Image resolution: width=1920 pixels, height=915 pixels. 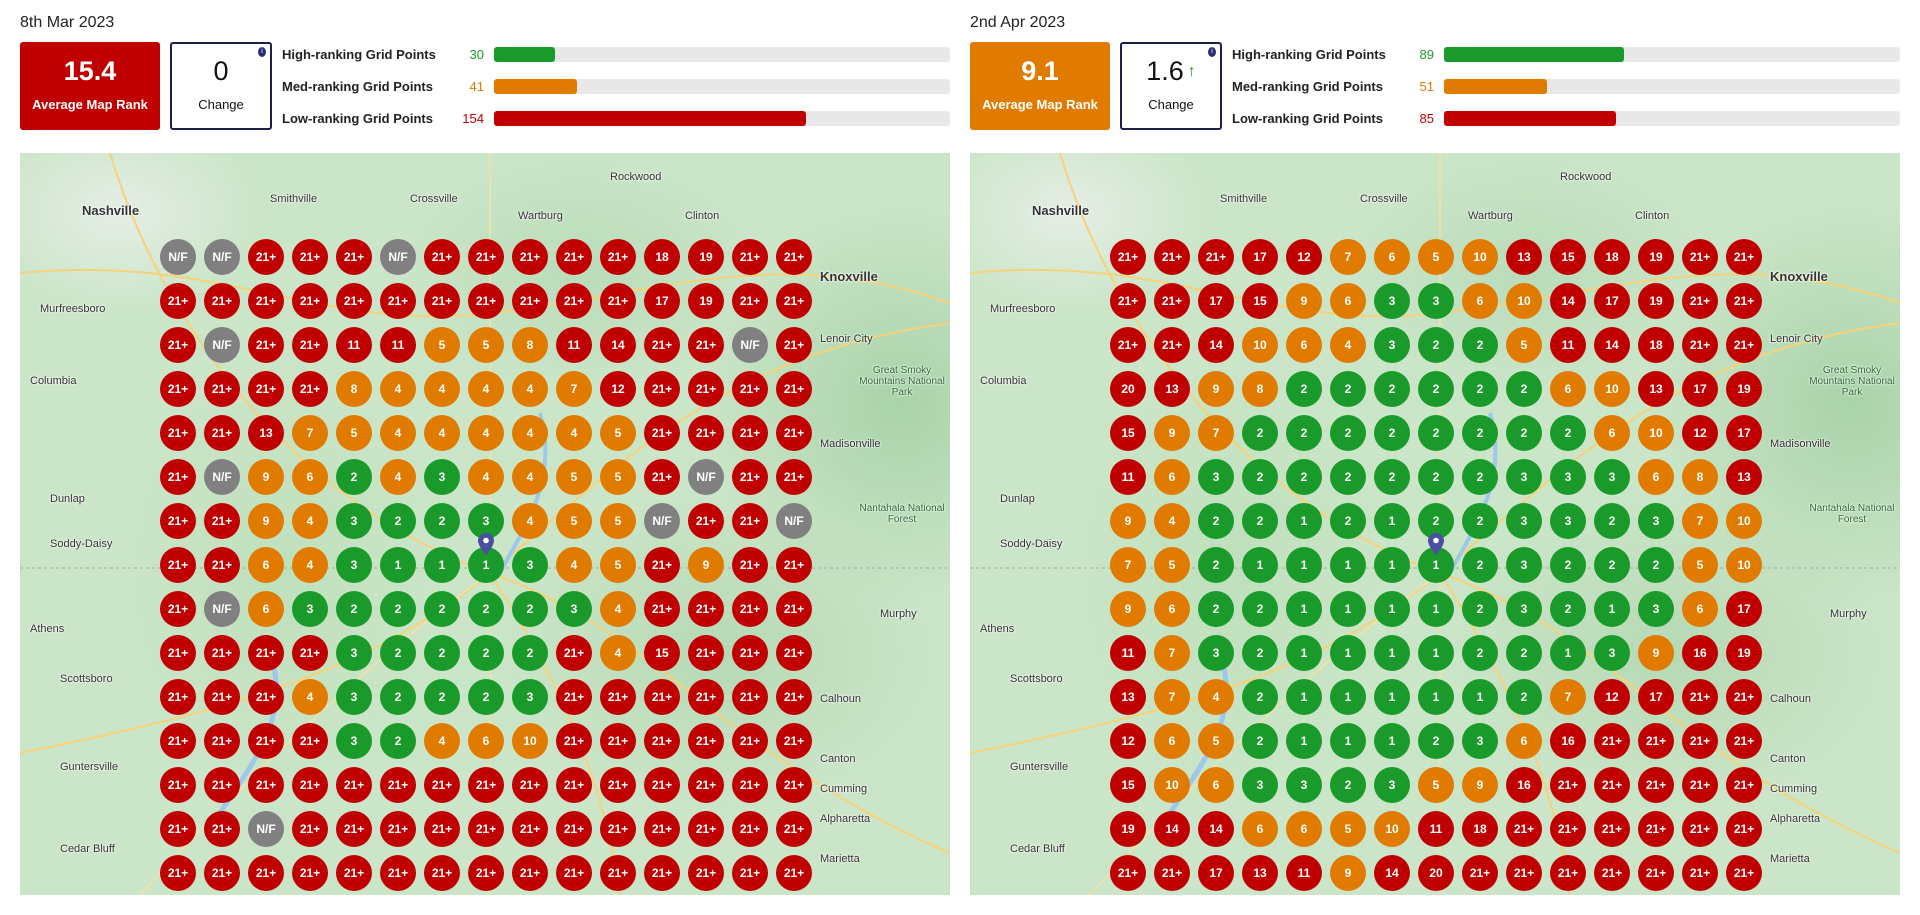 I want to click on grid-point: 10, so click(x=1480, y=257).